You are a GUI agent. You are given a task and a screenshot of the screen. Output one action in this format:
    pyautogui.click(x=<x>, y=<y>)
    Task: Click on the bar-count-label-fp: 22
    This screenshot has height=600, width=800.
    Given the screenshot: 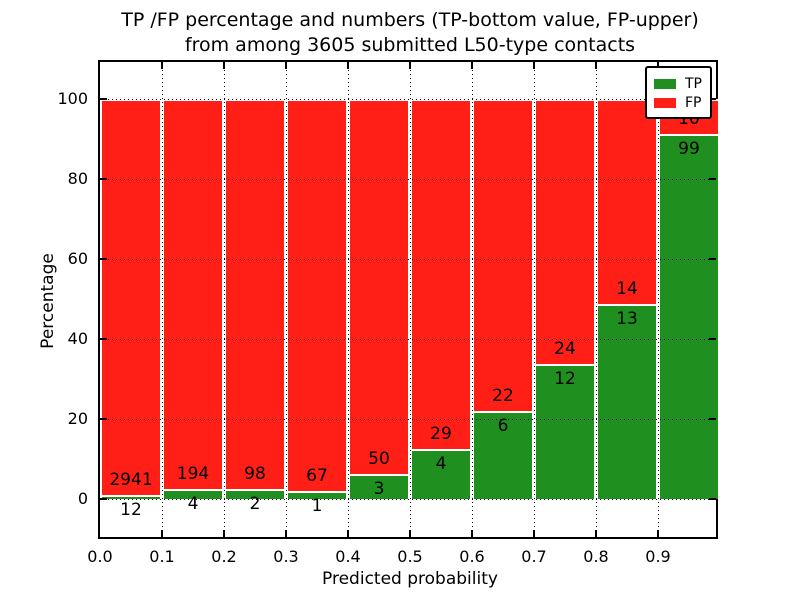 What is the action you would take?
    pyautogui.click(x=503, y=396)
    